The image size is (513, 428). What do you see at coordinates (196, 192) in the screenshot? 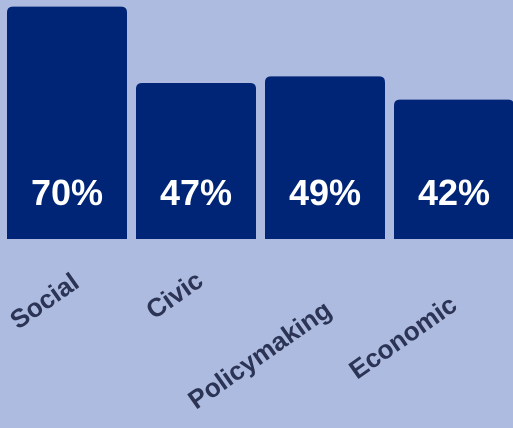
I see `bar-value-label: 47%` at bounding box center [196, 192].